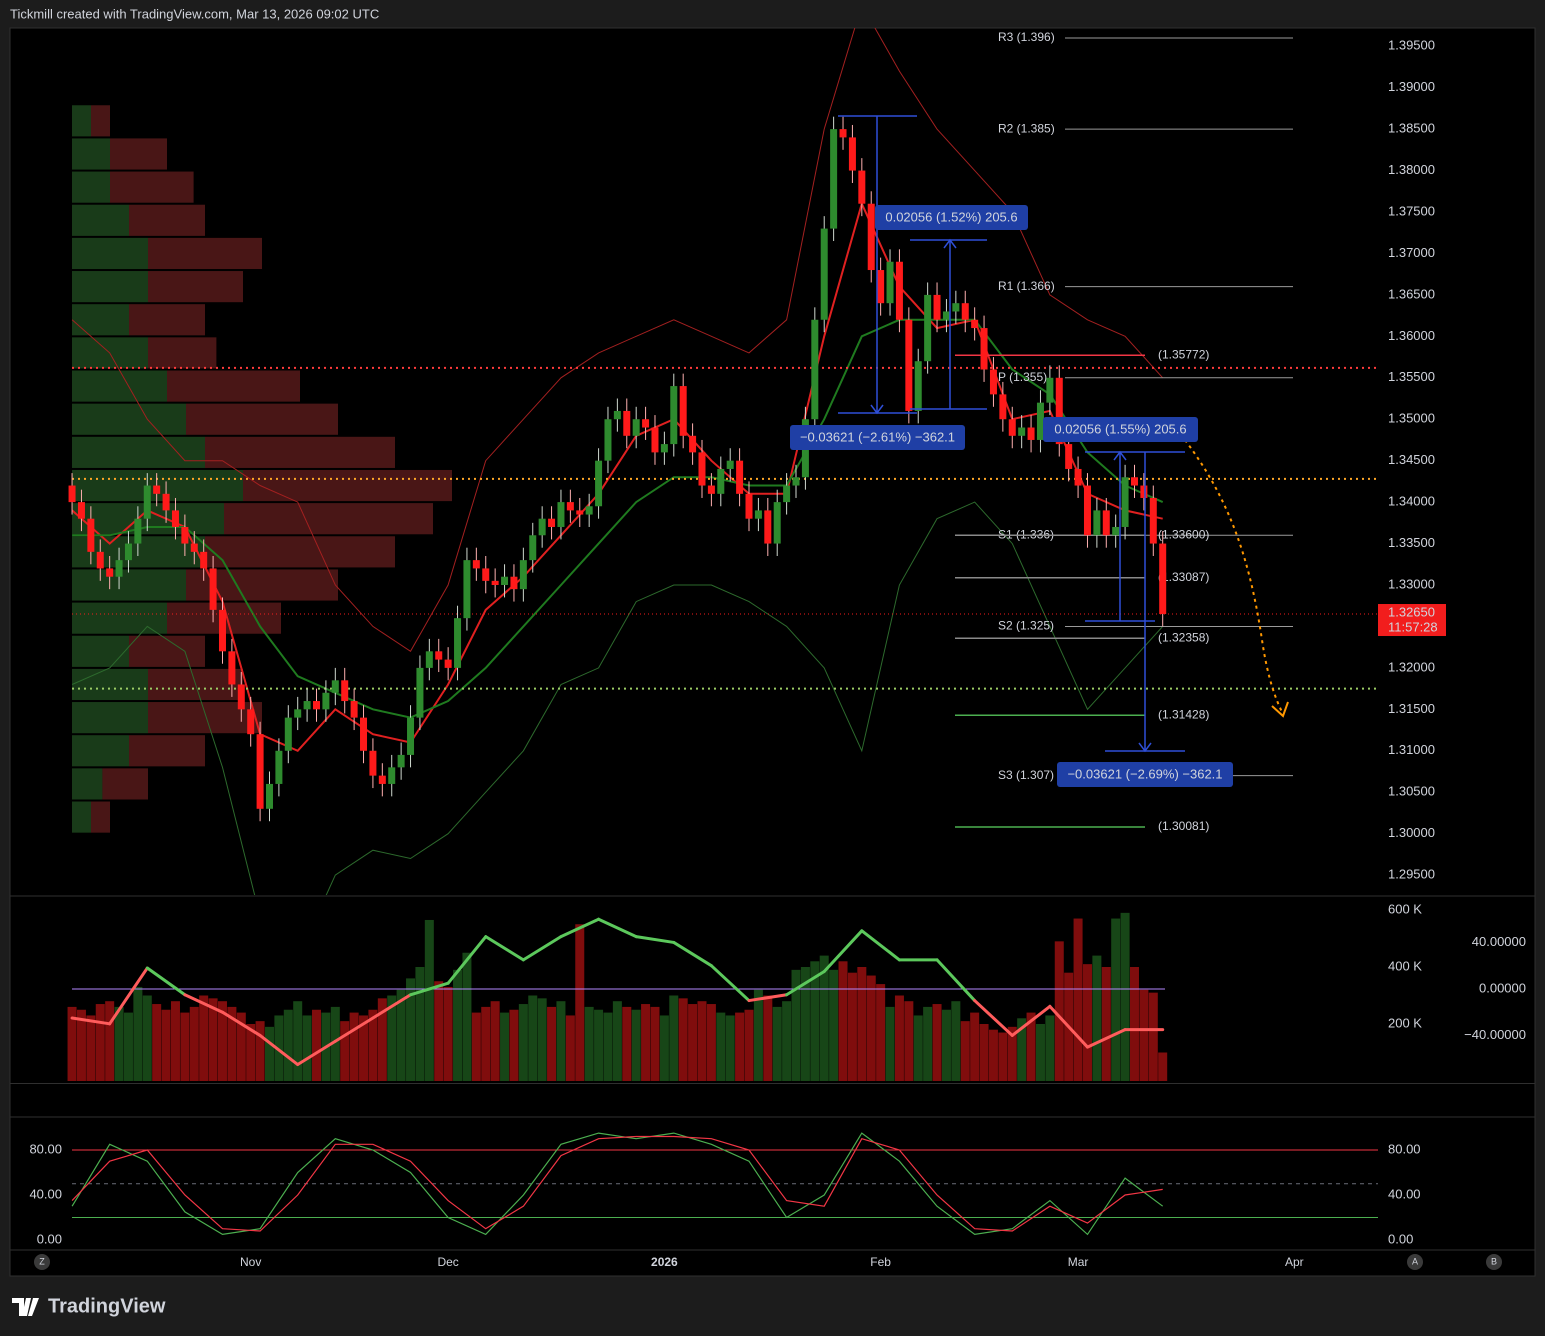 The width and height of the screenshot is (1545, 1336). Describe the element at coordinates (1502, 987) in the screenshot. I see `y2-tick-label: 0.00000` at that location.